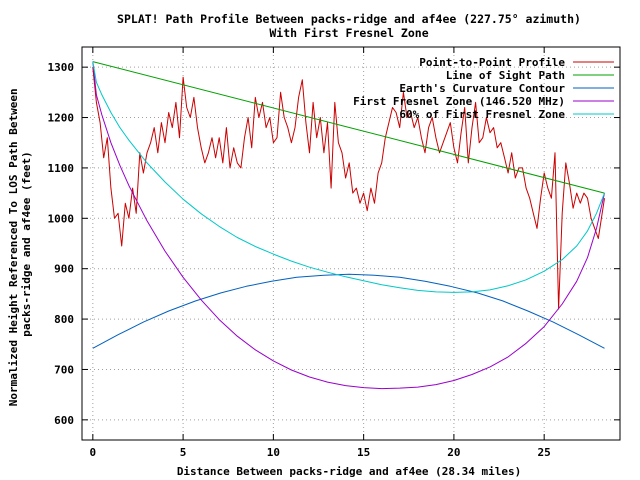  I want to click on y-tick-label: 1200, so click(61, 118).